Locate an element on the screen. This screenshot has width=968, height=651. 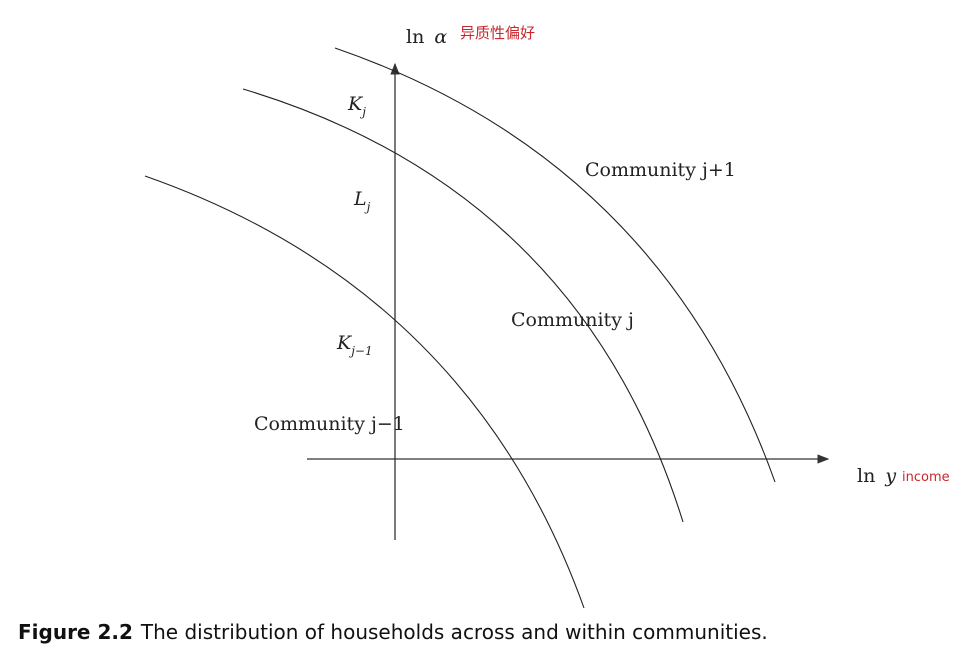
label-kj-minus-1: Kj−1 is located at coordinates (354, 345).